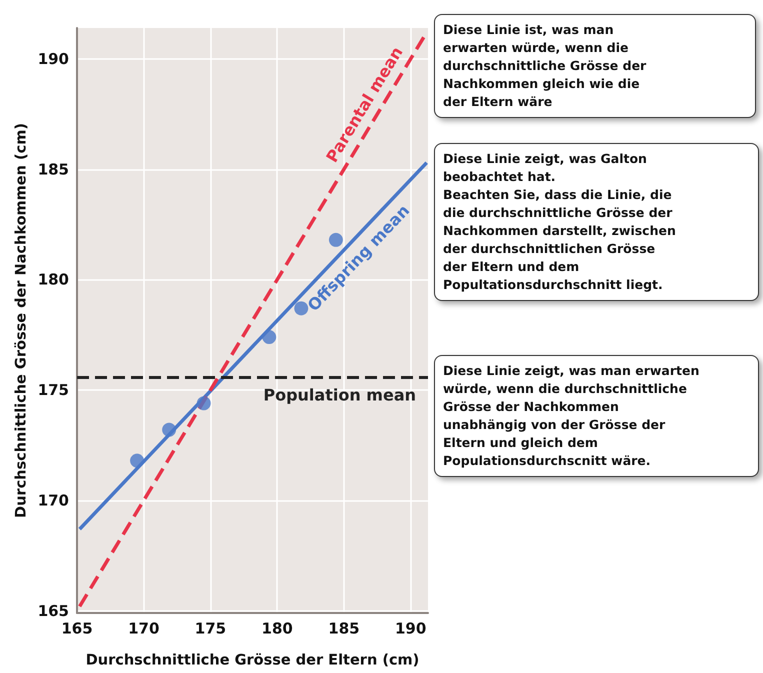 The height and width of the screenshot is (673, 763). Describe the element at coordinates (53, 500) in the screenshot. I see `y-tick-label: 170` at that location.